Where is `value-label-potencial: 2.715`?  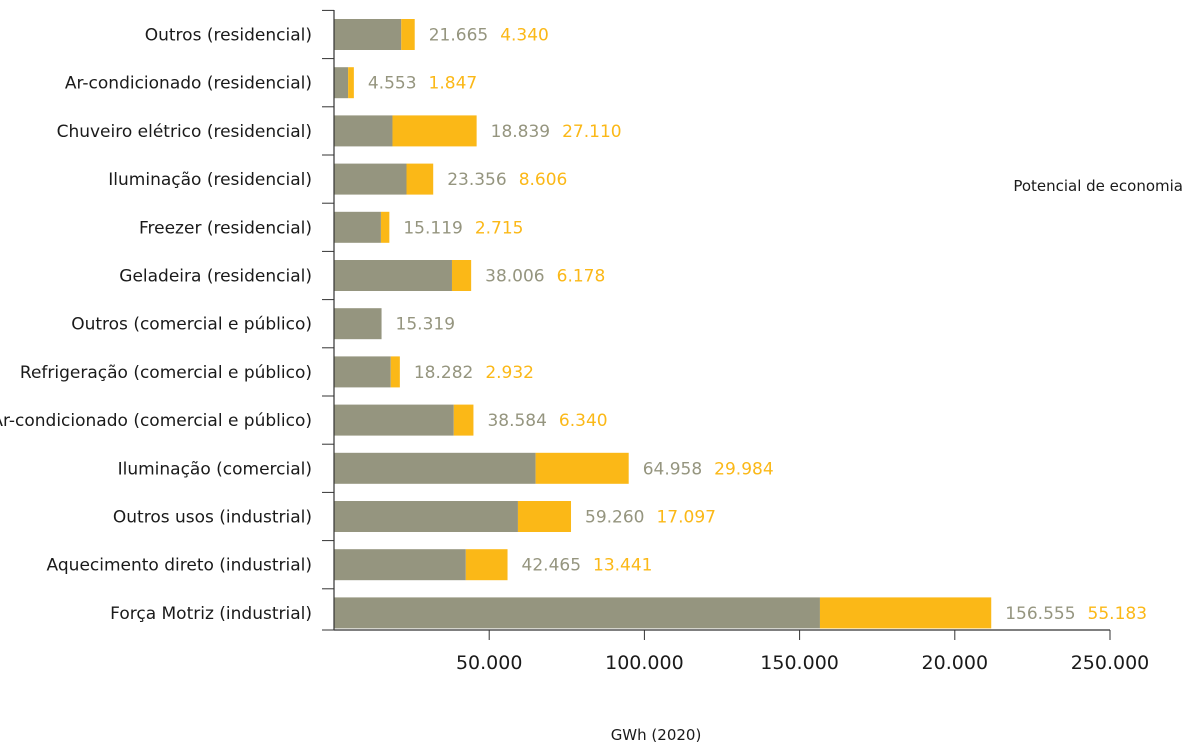 value-label-potencial: 2.715 is located at coordinates (499, 228).